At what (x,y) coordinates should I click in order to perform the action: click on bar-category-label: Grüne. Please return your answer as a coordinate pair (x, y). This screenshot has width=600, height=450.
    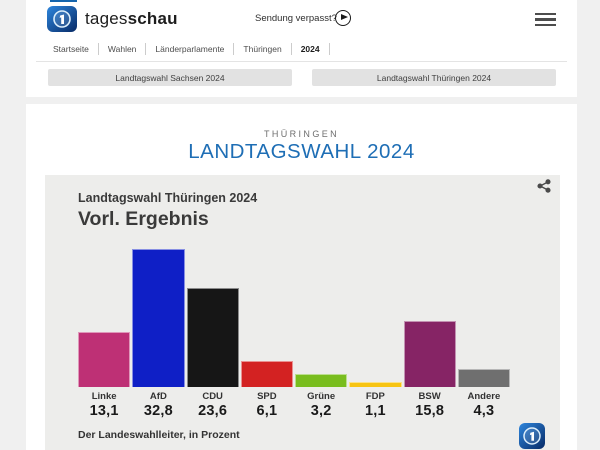
    Looking at the image, I should click on (321, 396).